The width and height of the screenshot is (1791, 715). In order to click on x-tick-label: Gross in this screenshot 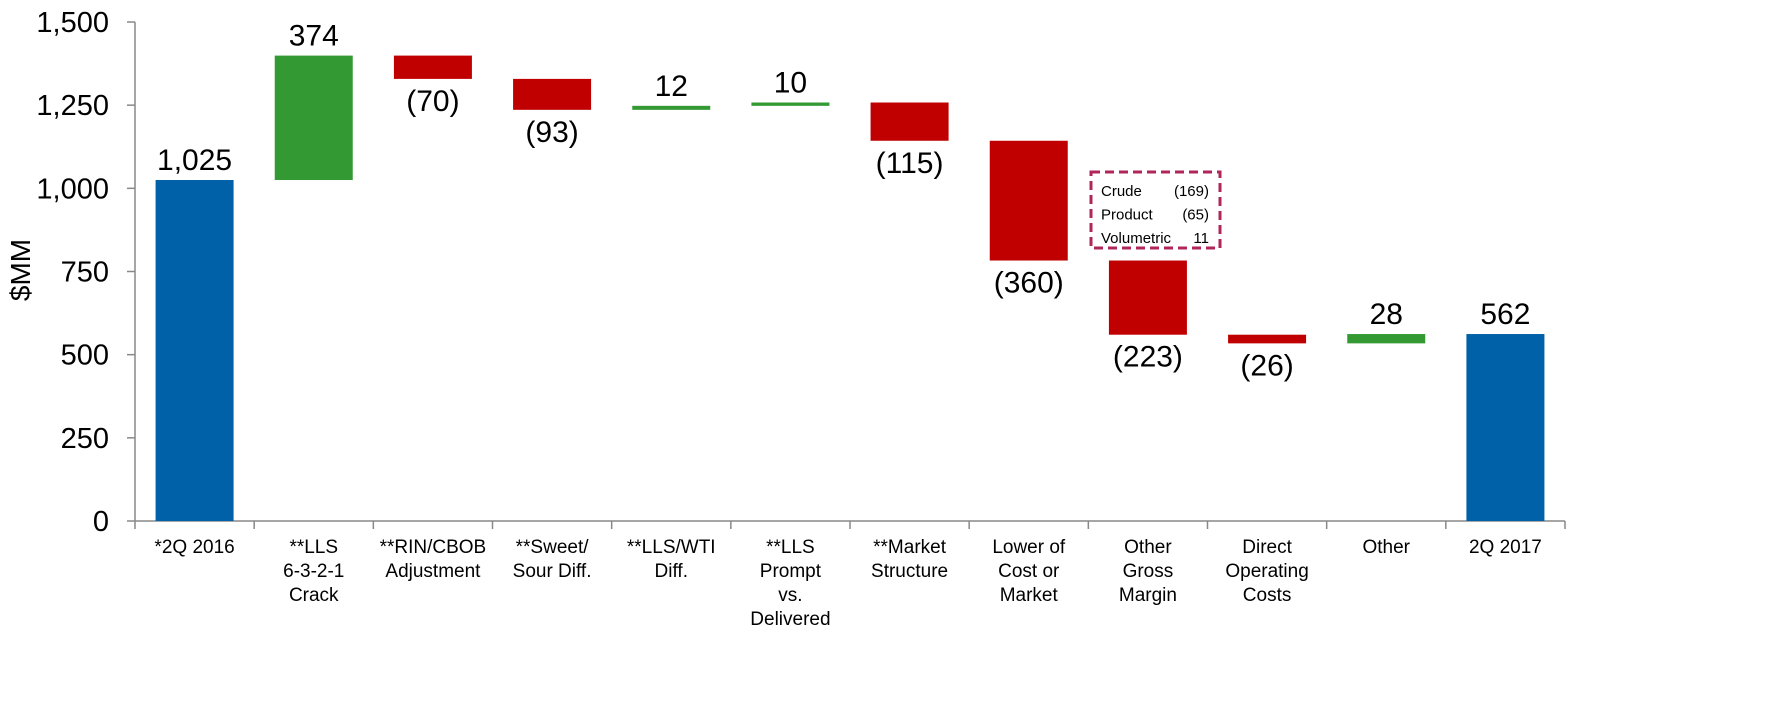, I will do `click(1148, 571)`.